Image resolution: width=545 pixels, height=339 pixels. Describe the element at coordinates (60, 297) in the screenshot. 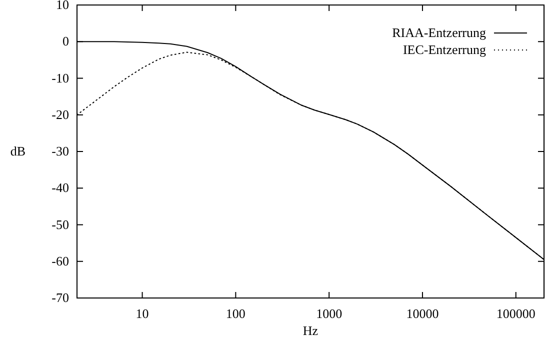

I see `y-tick-label: -70` at that location.